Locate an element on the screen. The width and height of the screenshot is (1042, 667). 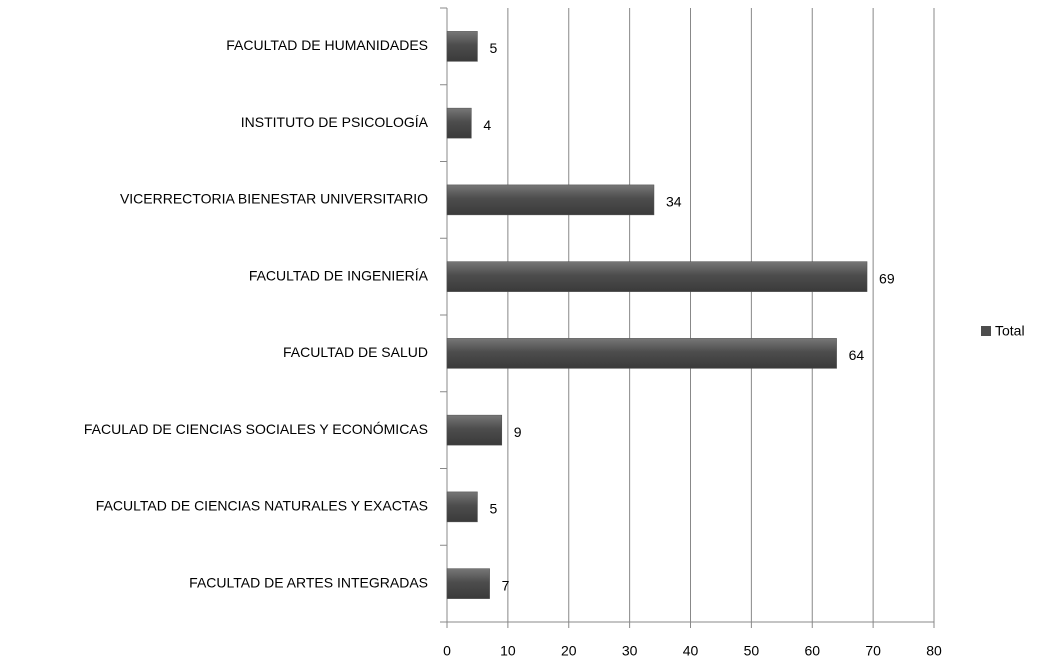
x-tick-label: 20 is located at coordinates (569, 651).